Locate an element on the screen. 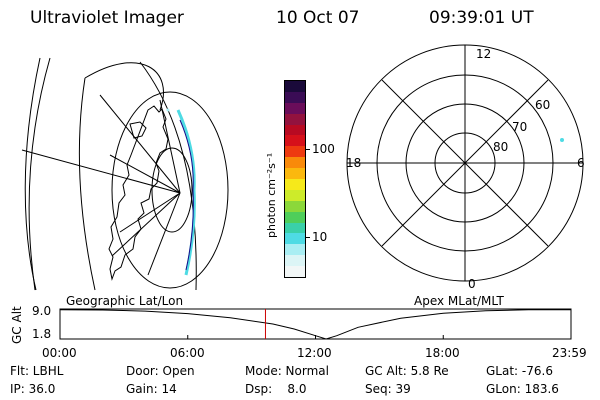 This screenshot has height=400, width=600. info-glat: GLat: -76.6 is located at coordinates (519, 371).